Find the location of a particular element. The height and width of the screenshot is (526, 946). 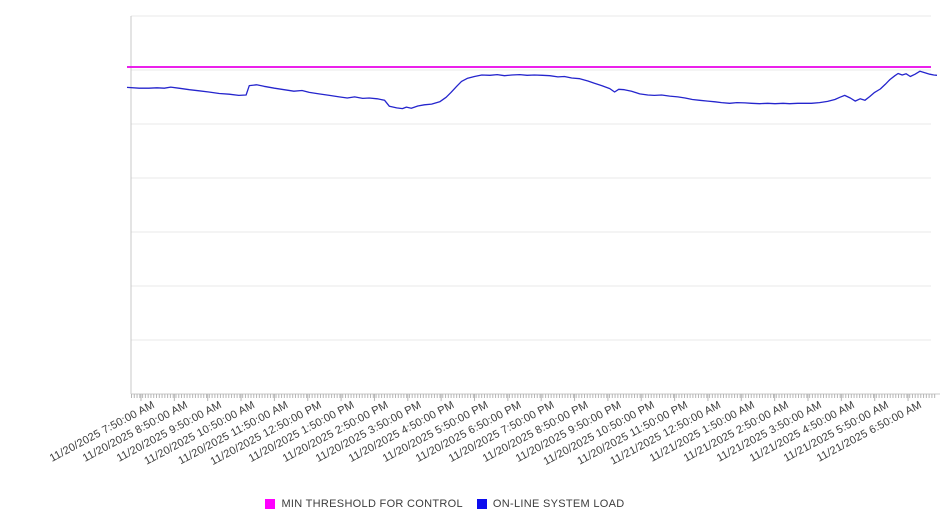

legend-item-min-threshold: MIN THRESHOLD FOR CONTROL is located at coordinates (364, 504).